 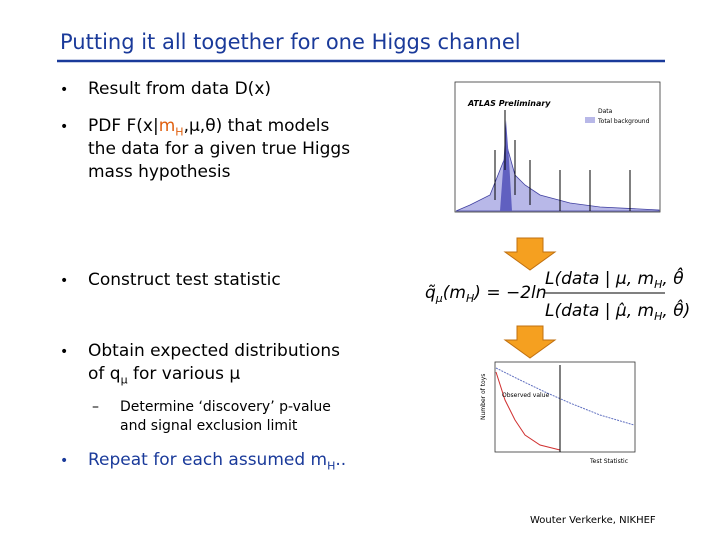 I want to click on formula-lhs: q̃μ(mH) = −2ln, so click(x=486, y=294).